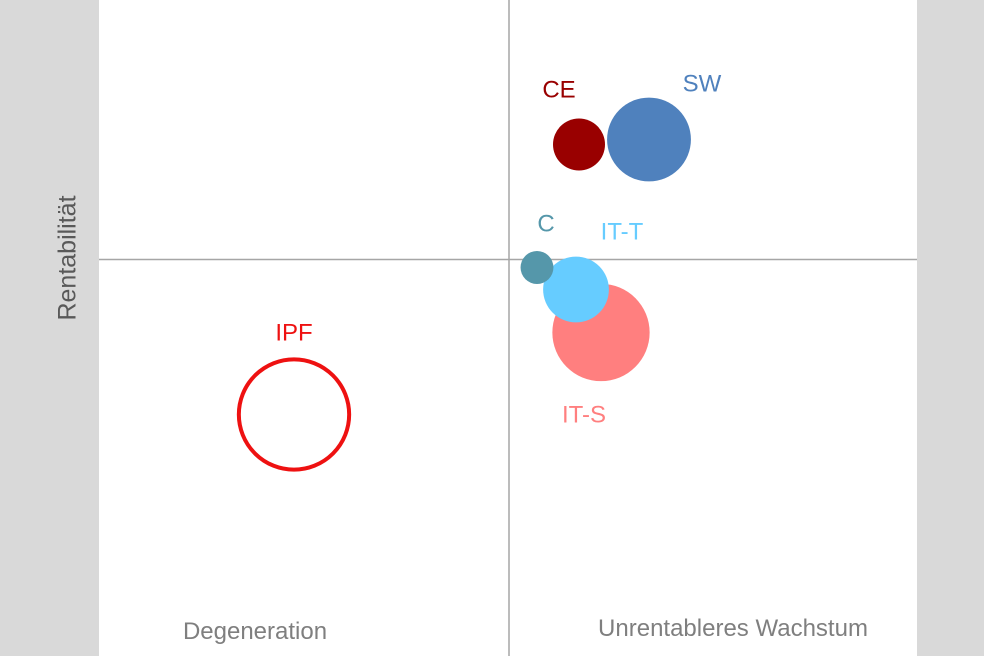 Image resolution: width=984 pixels, height=656 pixels. Describe the element at coordinates (733, 628) in the screenshot. I see `quadrant-label-unrentables-wachstum: Unrentableres Wachstum` at that location.